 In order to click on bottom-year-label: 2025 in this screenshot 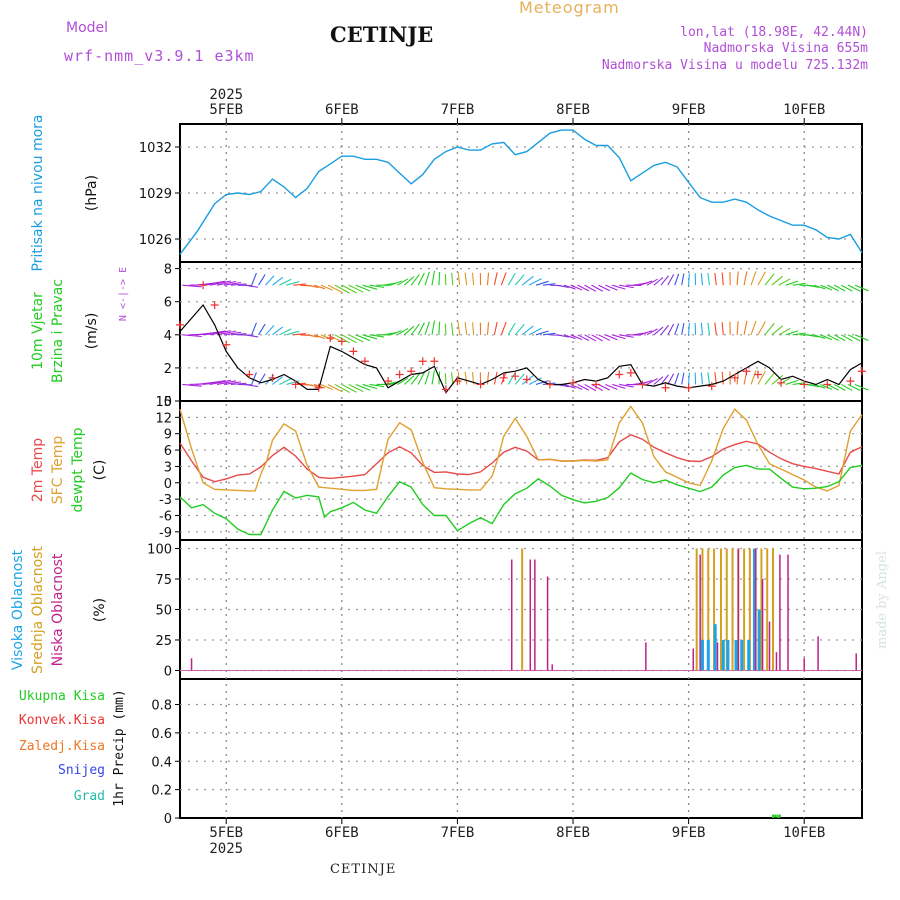, I will do `click(226, 849)`.